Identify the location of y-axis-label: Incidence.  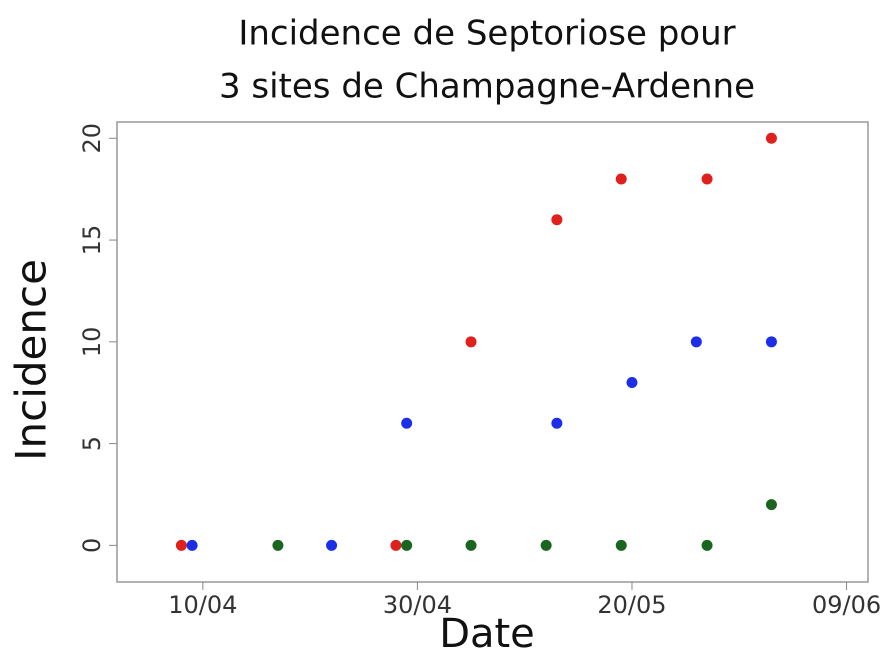
(31, 360).